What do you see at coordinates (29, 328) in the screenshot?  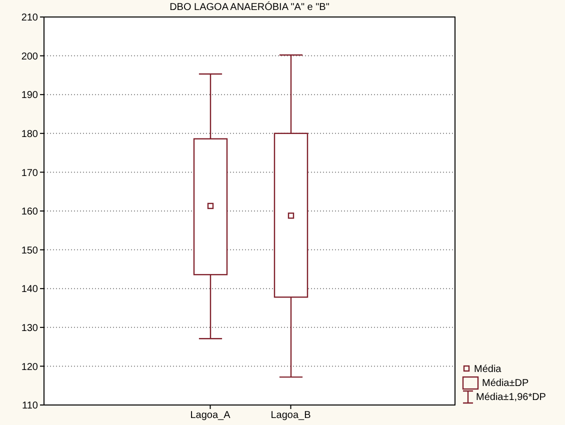 I see `y-tick-label: 130` at bounding box center [29, 328].